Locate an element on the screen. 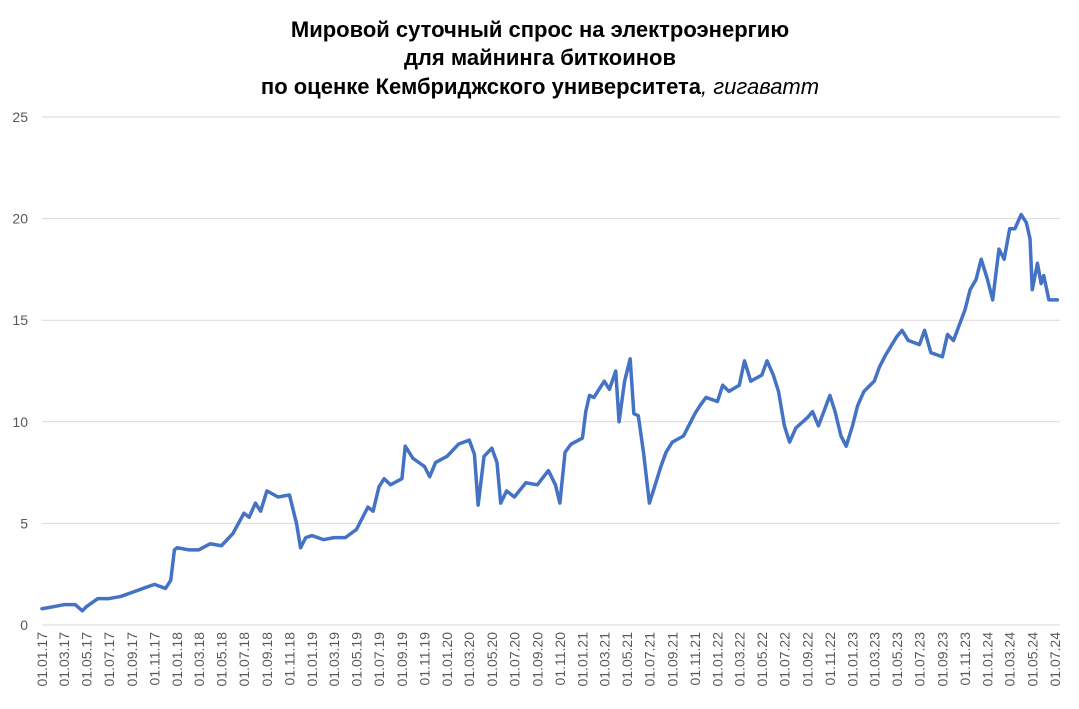  x-tick-label: 01.11.23 is located at coordinates (965, 659).